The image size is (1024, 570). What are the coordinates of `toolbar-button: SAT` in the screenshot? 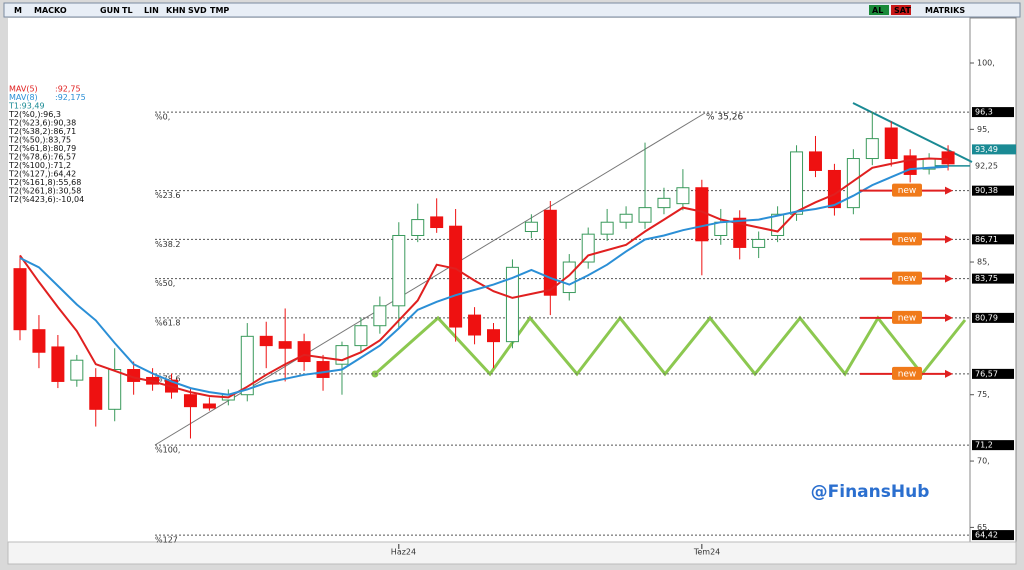 It's located at (902, 10).